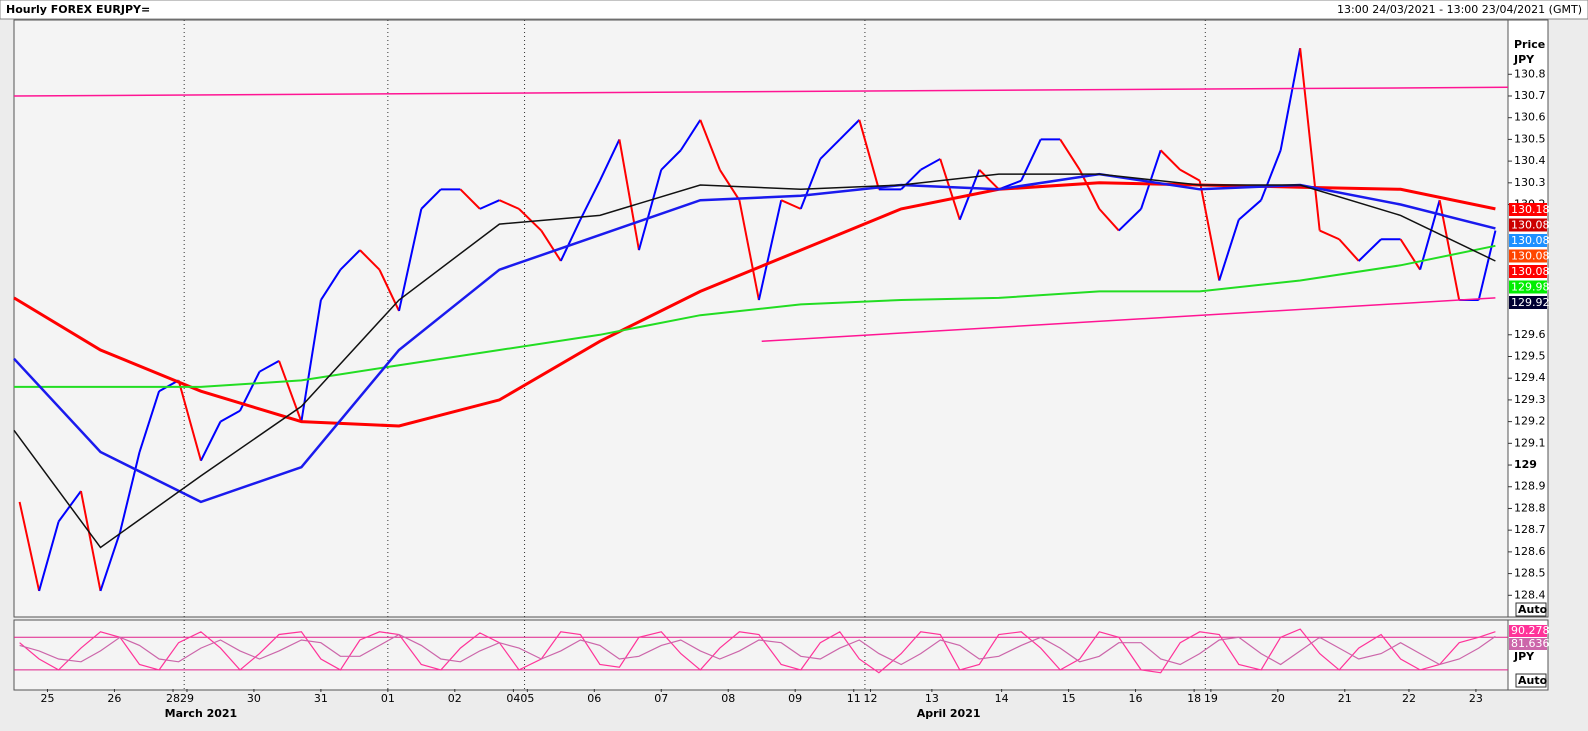 The image size is (1588, 731). Describe the element at coordinates (114, 698) in the screenshot. I see `x-tick-label: 26` at that location.